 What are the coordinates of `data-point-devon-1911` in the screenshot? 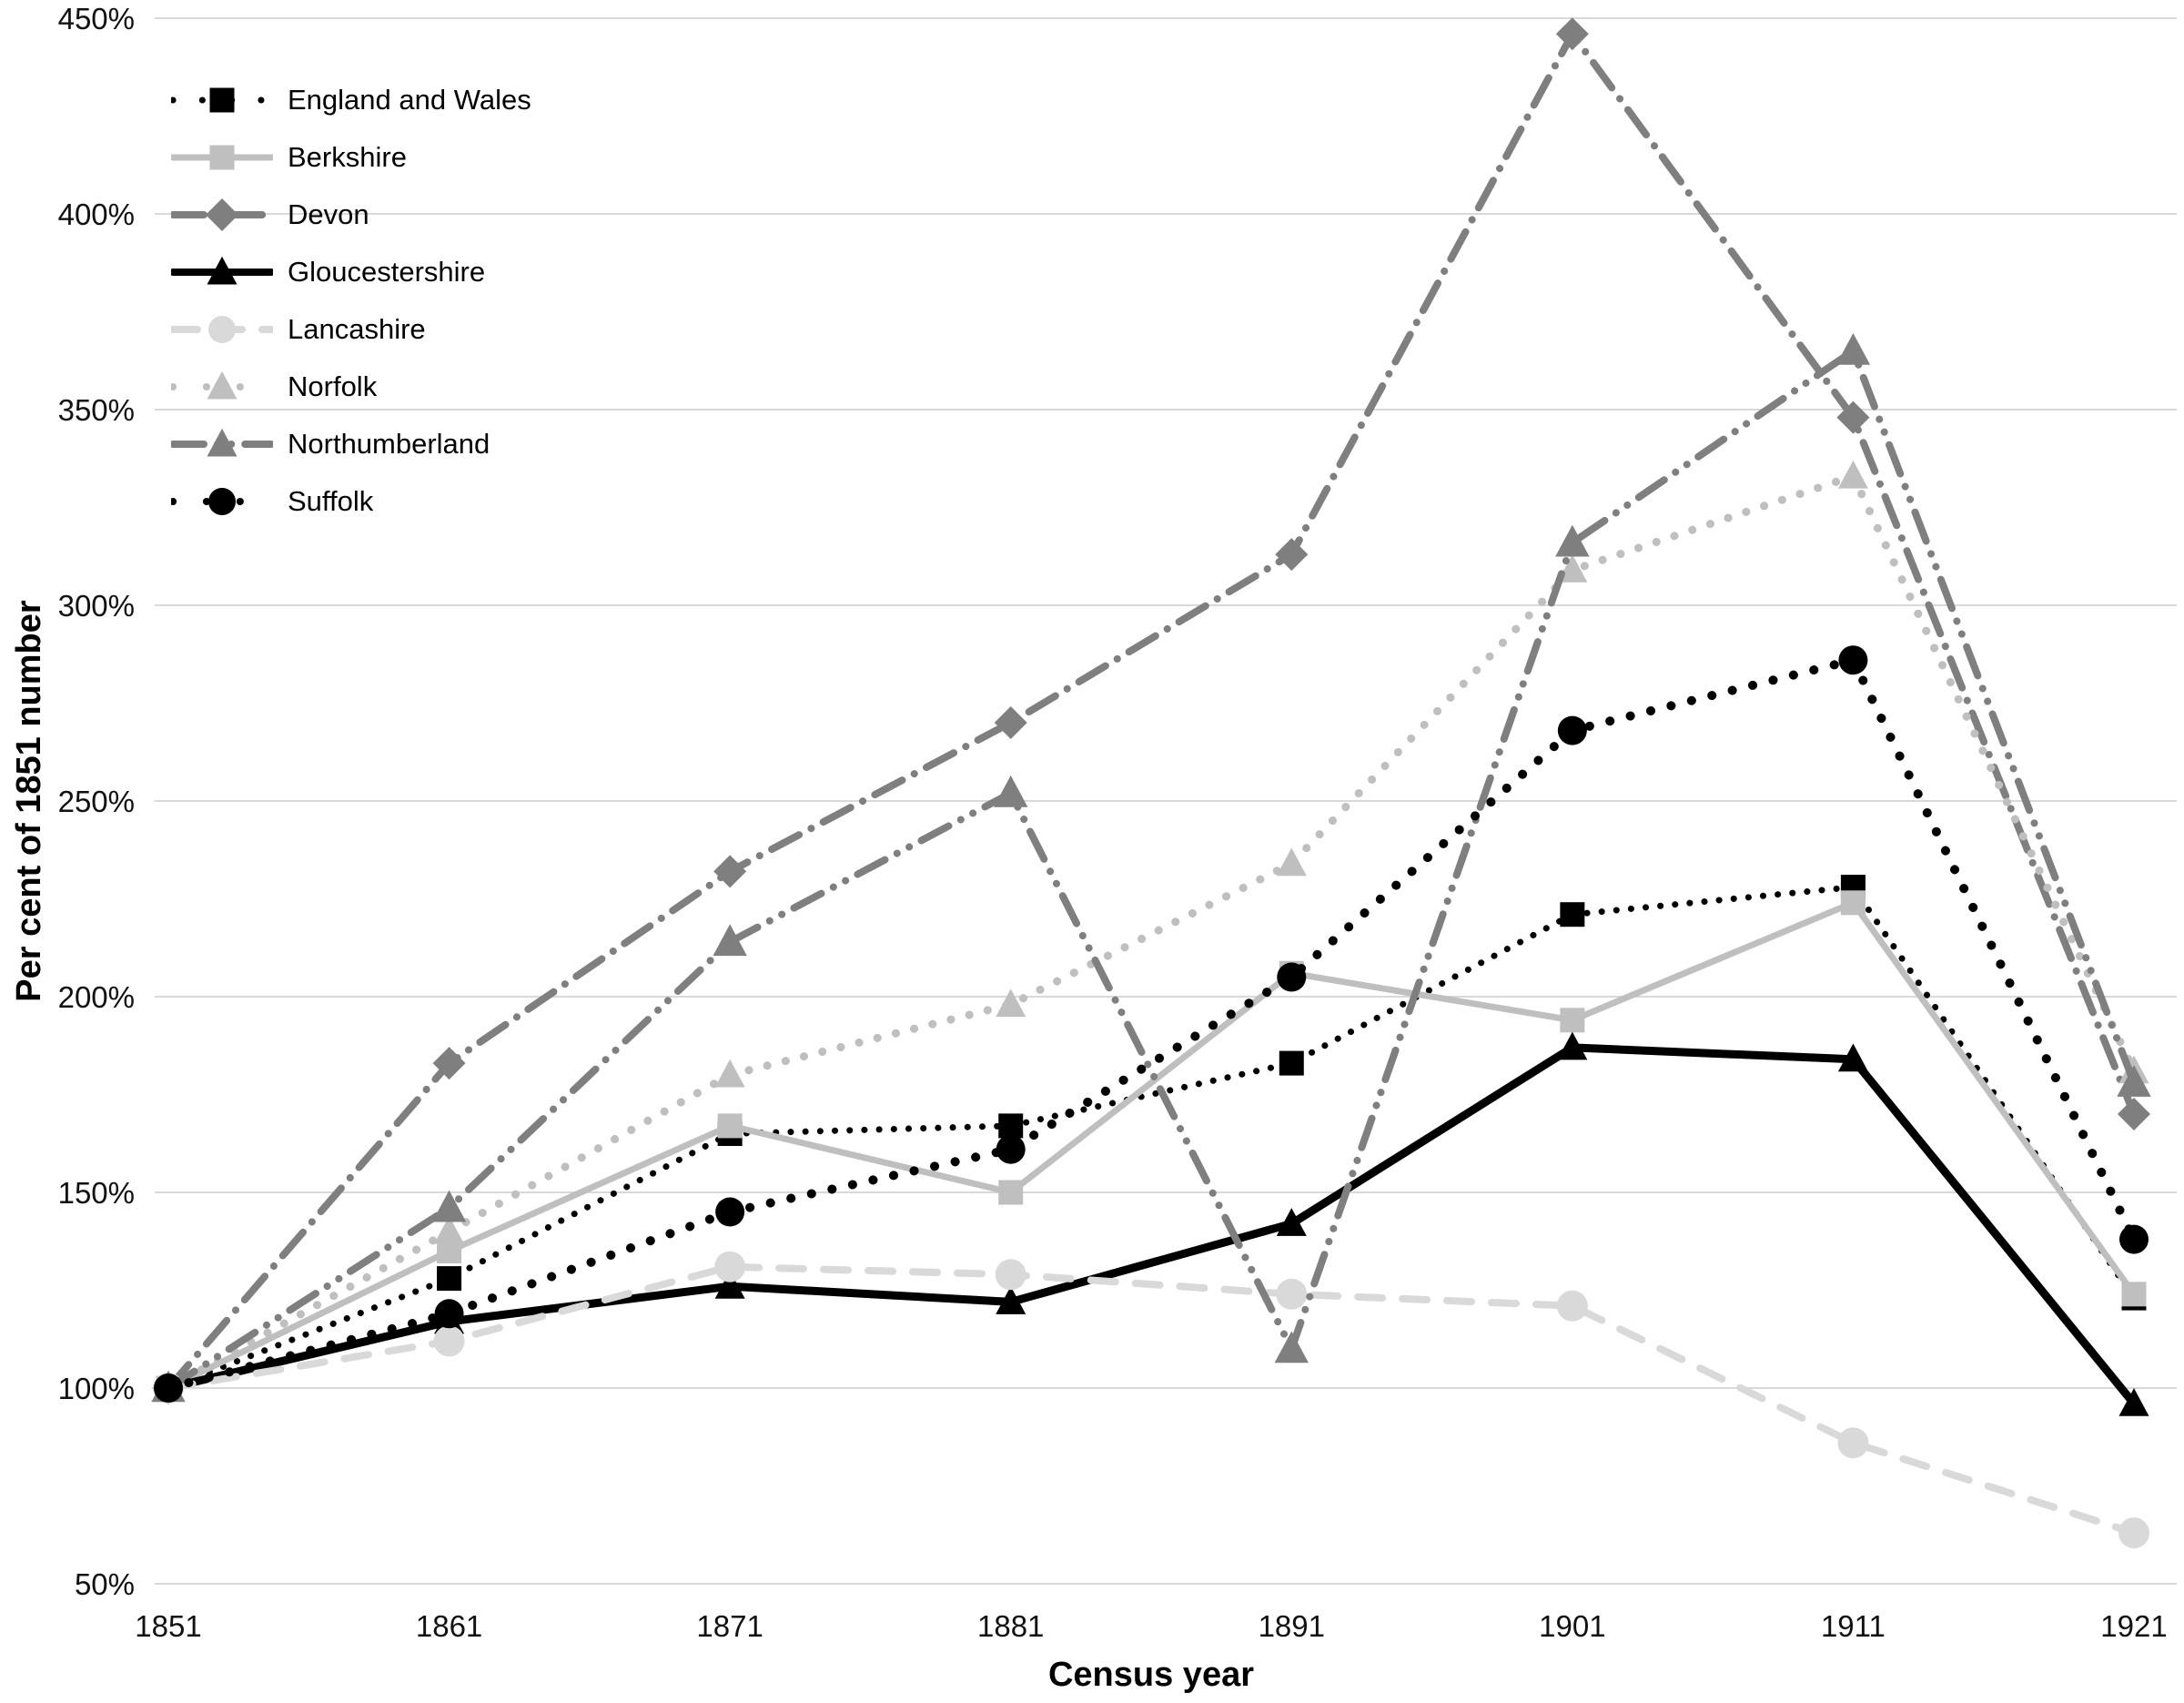 It's located at (1853, 417).